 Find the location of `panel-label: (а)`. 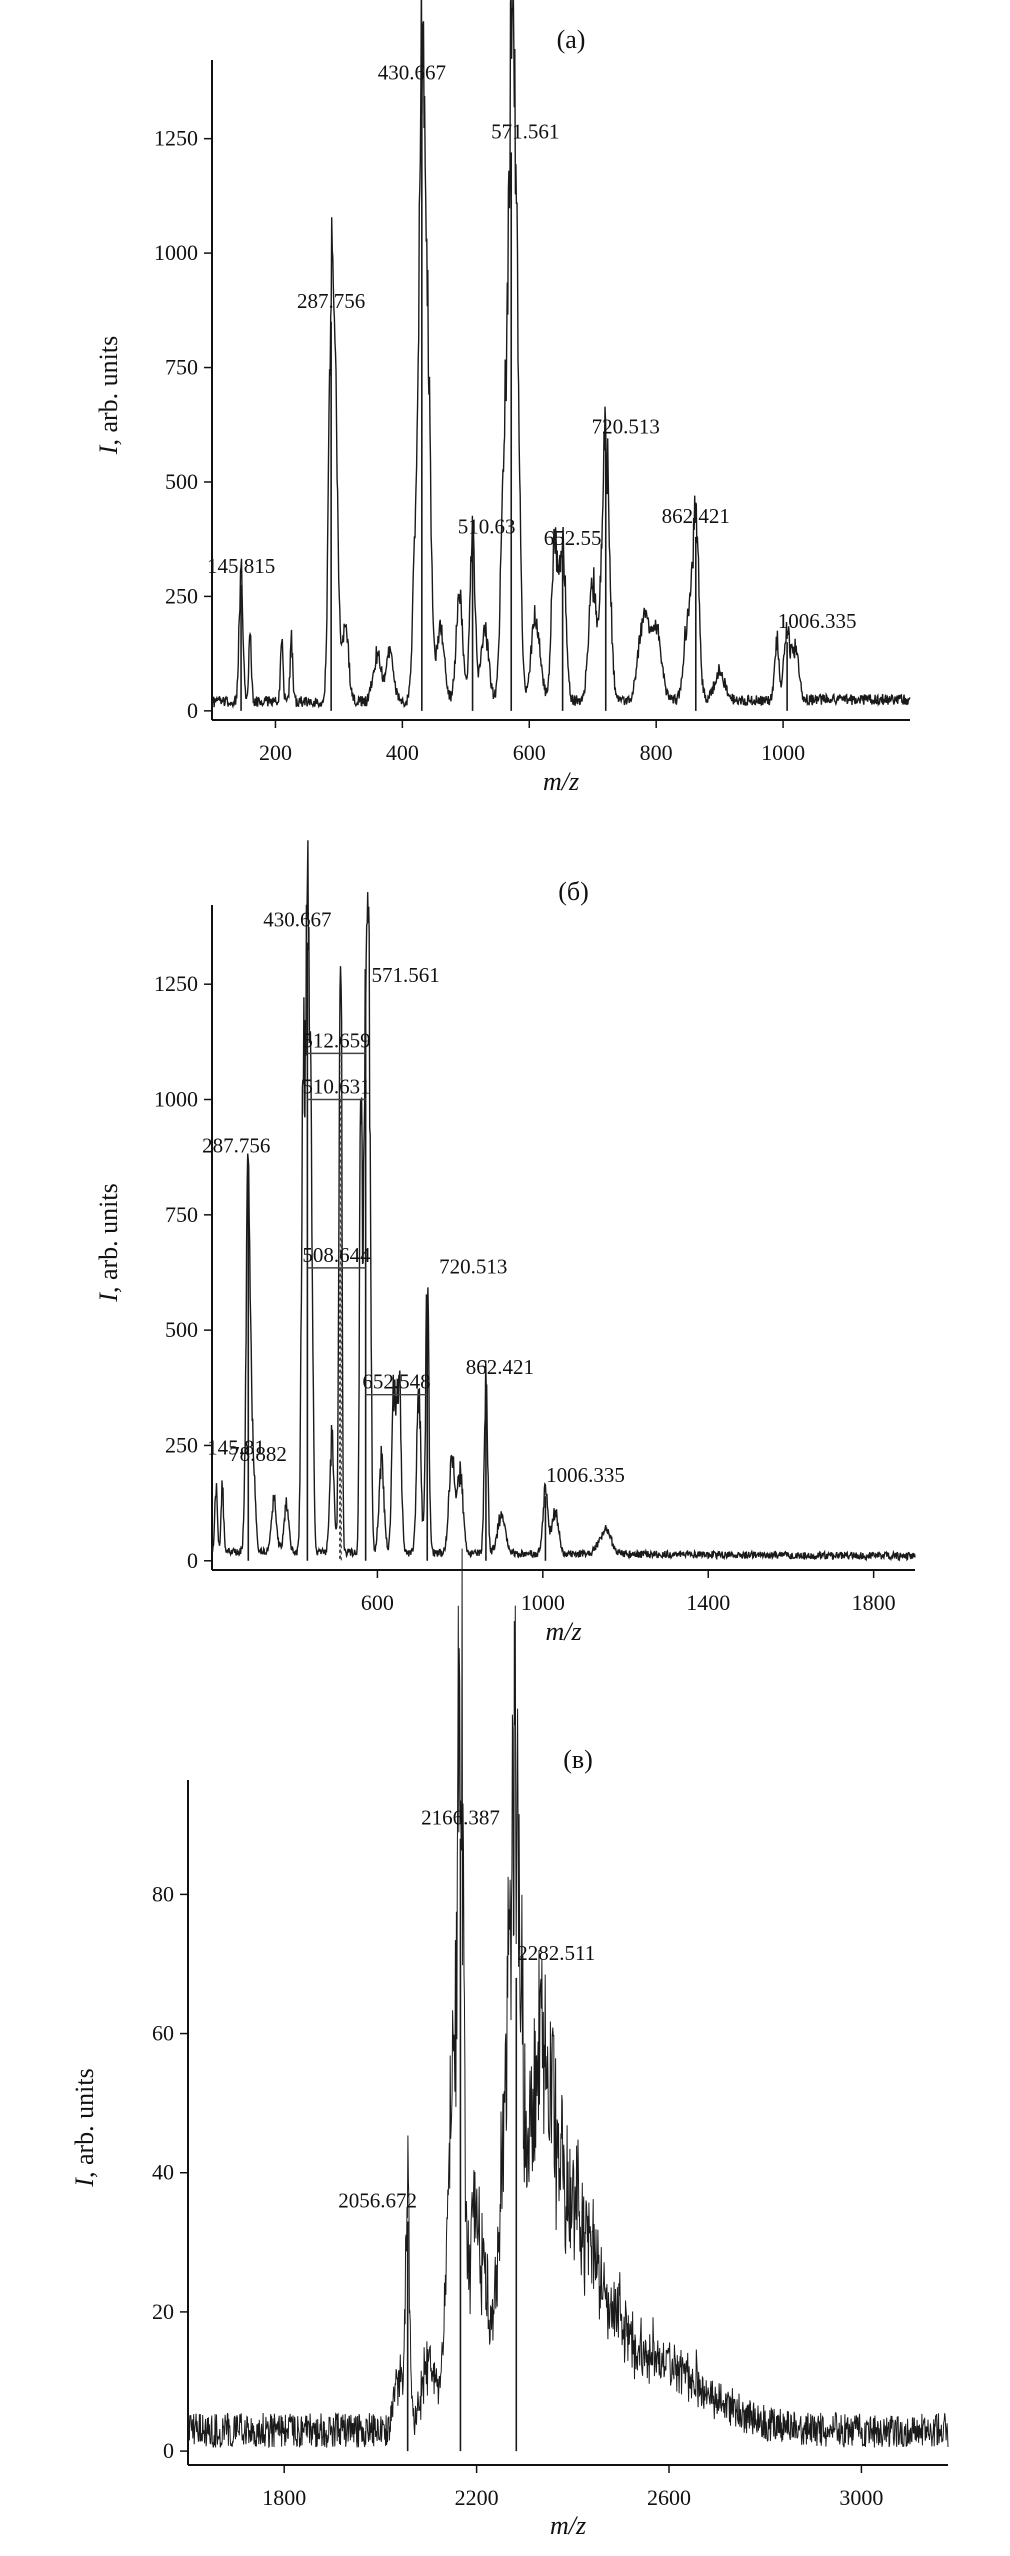

panel-label: (а) is located at coordinates (571, 39).